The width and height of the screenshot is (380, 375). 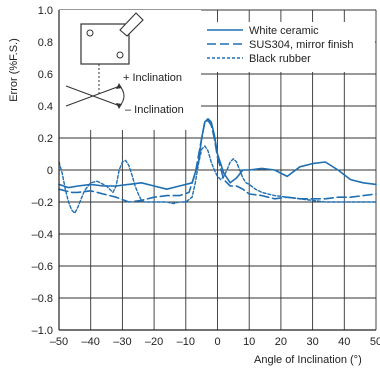 I want to click on legend-label: White ceramic, so click(x=284, y=31).